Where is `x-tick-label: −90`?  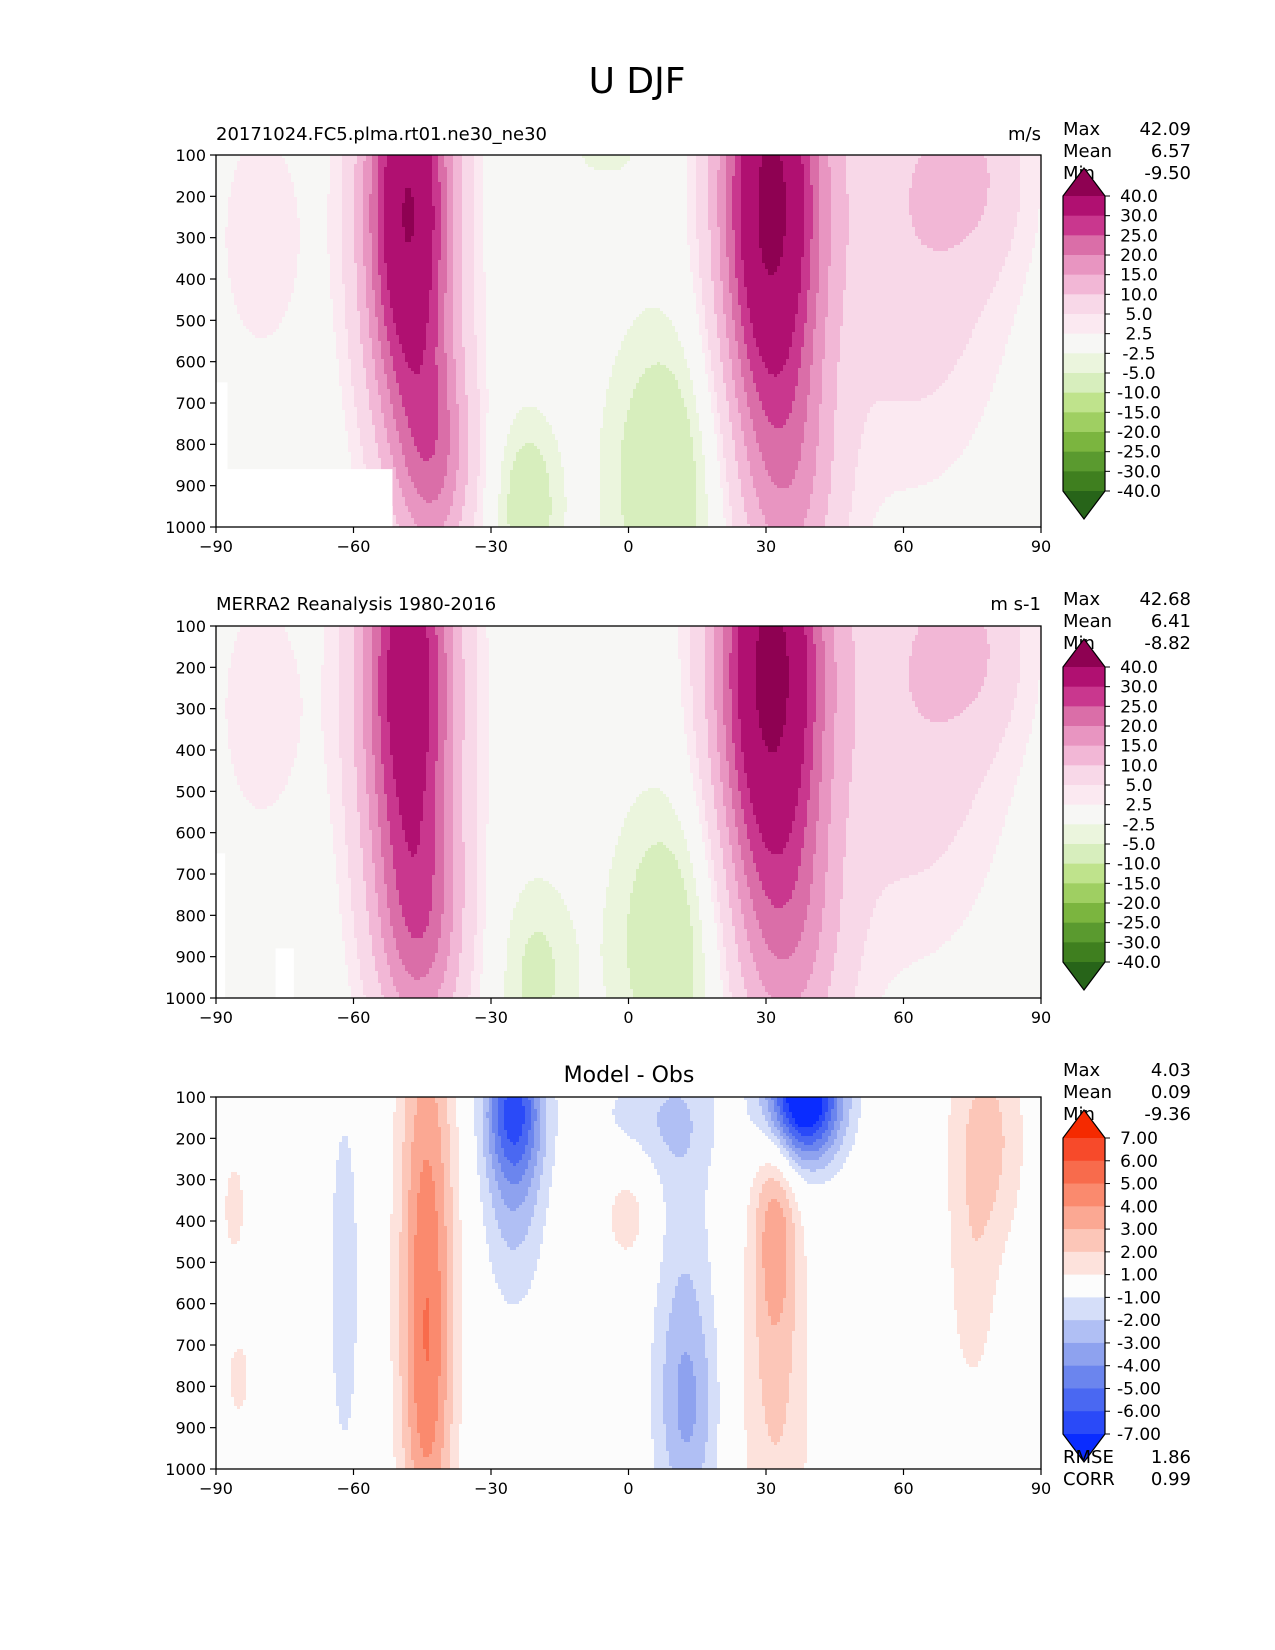
x-tick-label: −90 is located at coordinates (216, 546).